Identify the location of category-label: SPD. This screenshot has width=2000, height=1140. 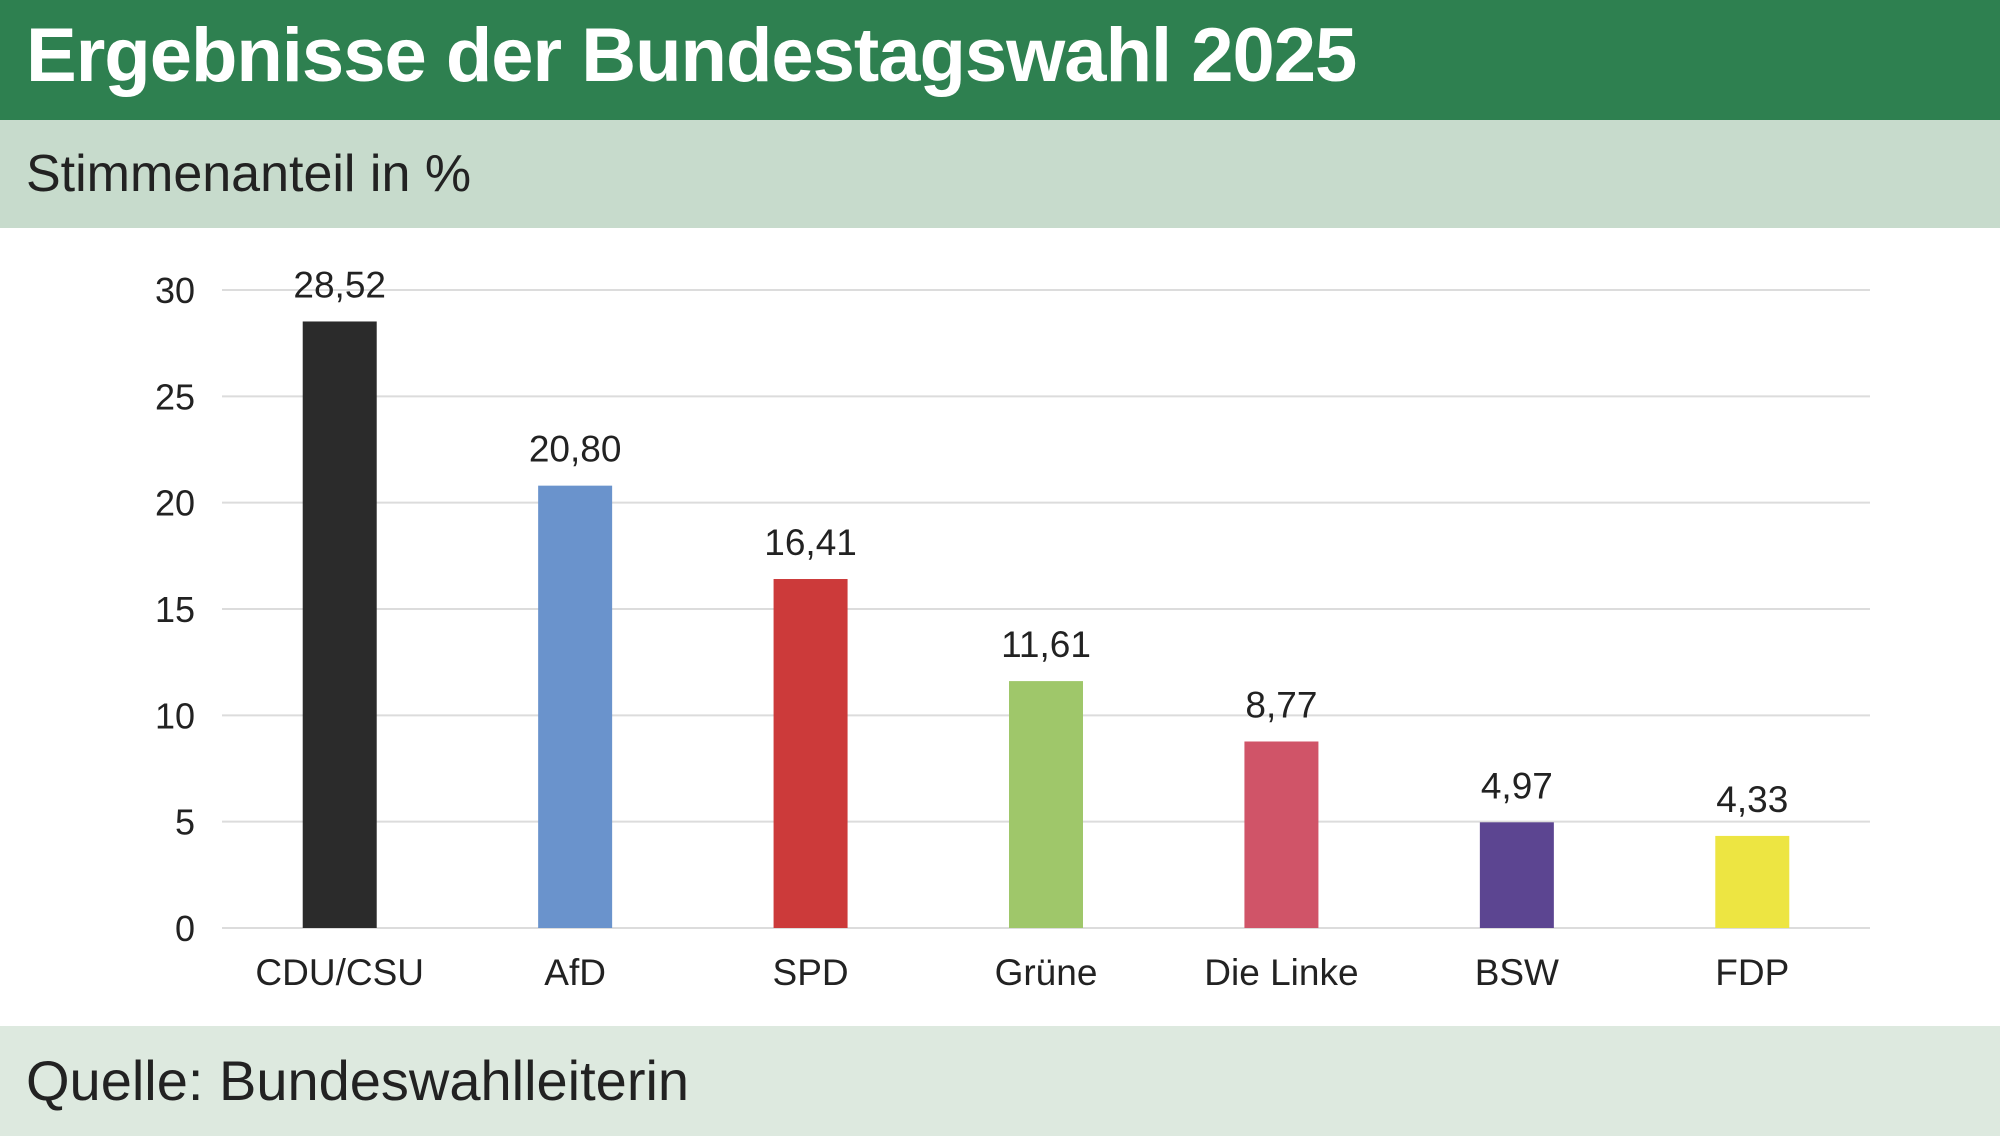
(811, 972).